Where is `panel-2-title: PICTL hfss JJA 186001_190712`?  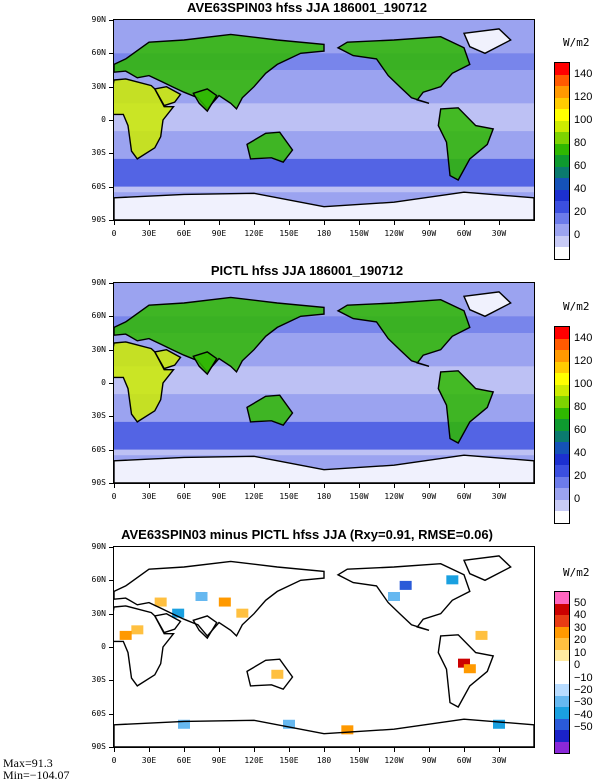 panel-2-title: PICTL hfss JJA 186001_190712 is located at coordinates (307, 270).